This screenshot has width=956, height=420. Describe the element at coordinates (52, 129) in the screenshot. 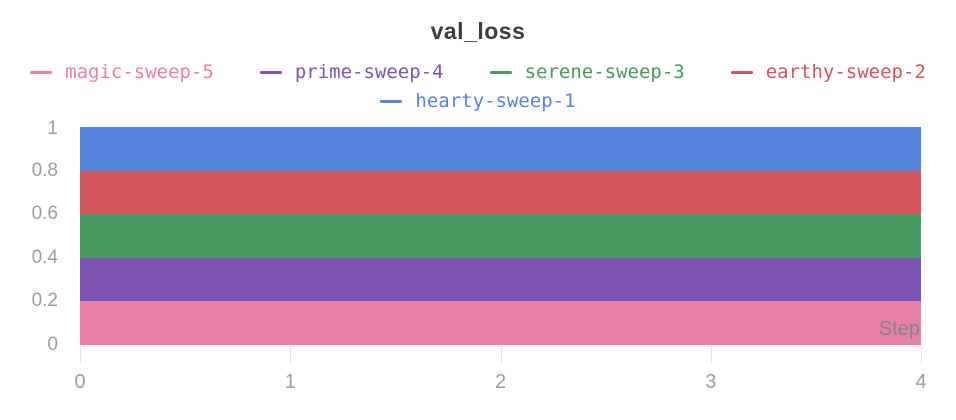

I see `y-tick-label: 1` at that location.